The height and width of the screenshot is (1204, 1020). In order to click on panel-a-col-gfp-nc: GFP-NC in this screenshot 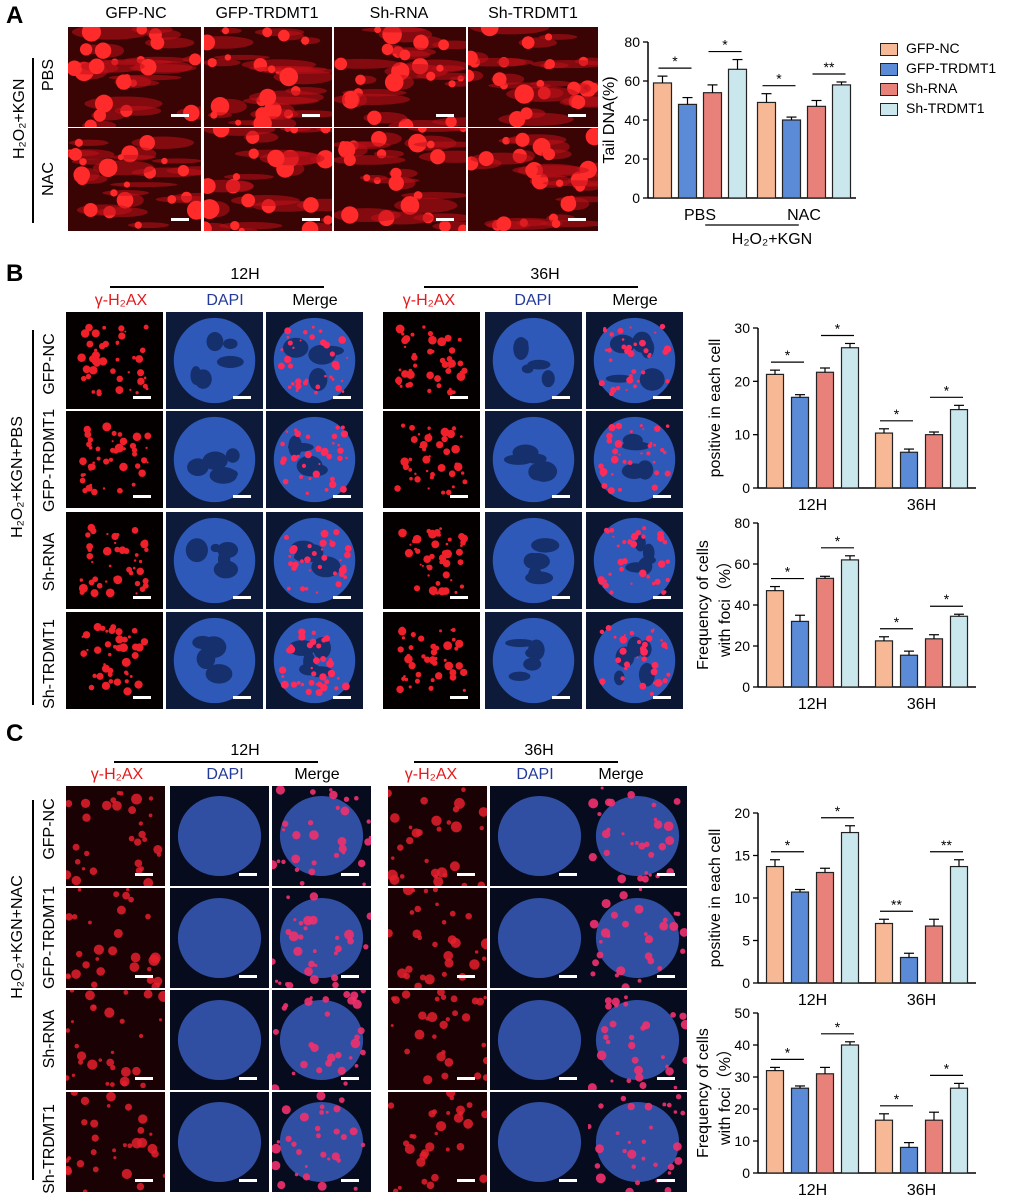, I will do `click(136, 13)`.